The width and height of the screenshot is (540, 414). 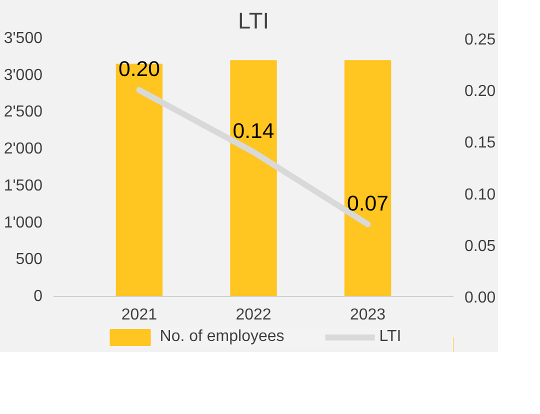 What do you see at coordinates (480, 40) in the screenshot?
I see `y2-tick-label: 0.25` at bounding box center [480, 40].